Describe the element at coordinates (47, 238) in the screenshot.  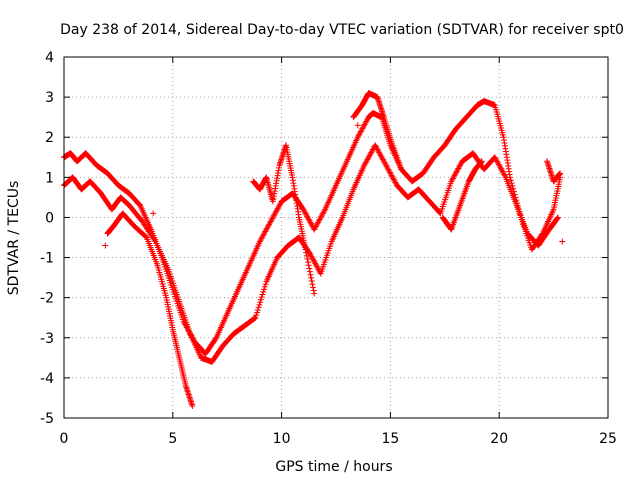
I see `y-tick-labels: -5 -4 -3 -2 -1 0 1 2 3 4` at that location.